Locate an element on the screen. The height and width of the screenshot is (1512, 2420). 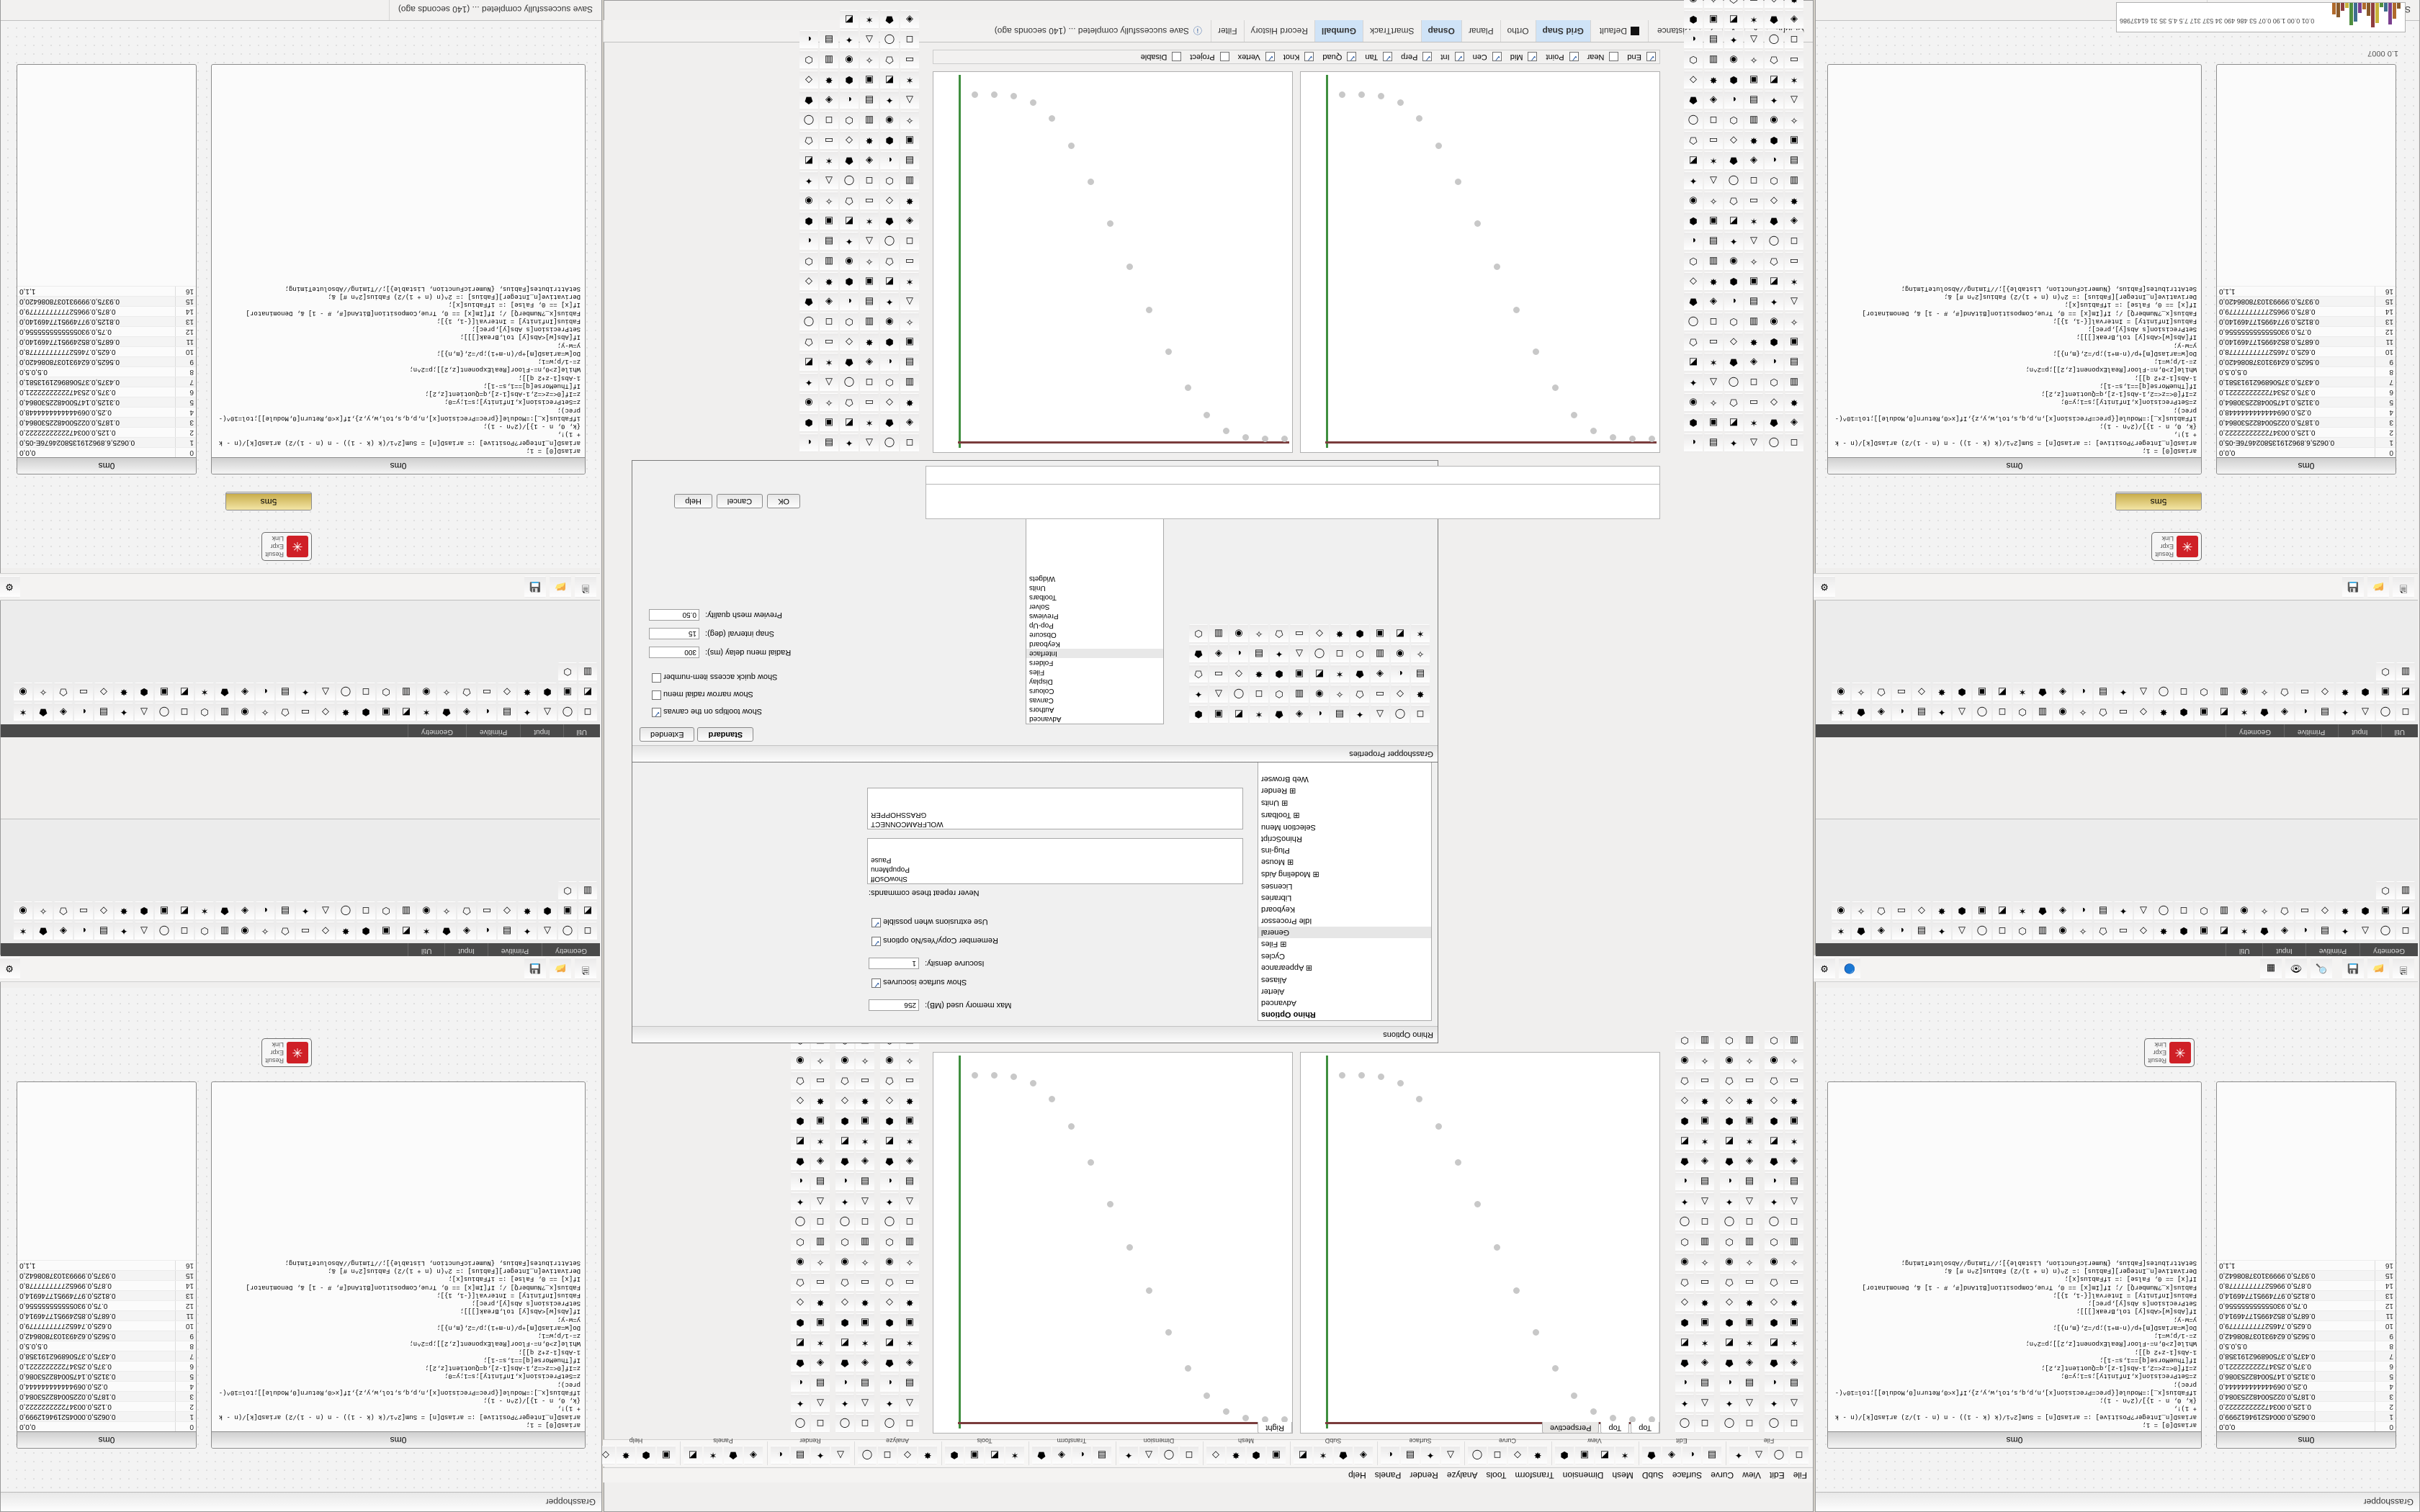
toolbar-button-icon: ▥ is located at coordinates (1704, 1040).